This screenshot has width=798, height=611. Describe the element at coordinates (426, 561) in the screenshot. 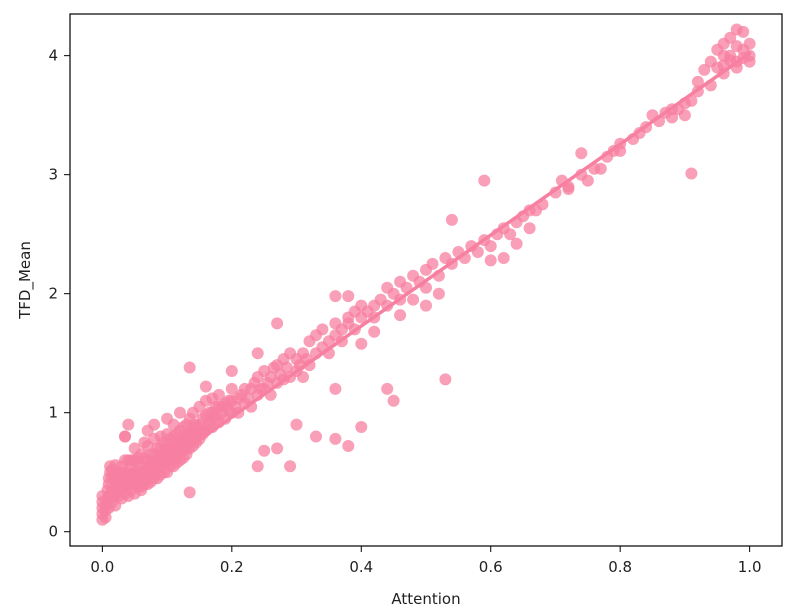

I see `x-axis-ticks: 0.0 0.2 0.4 0.6 0.8 1.0` at that location.